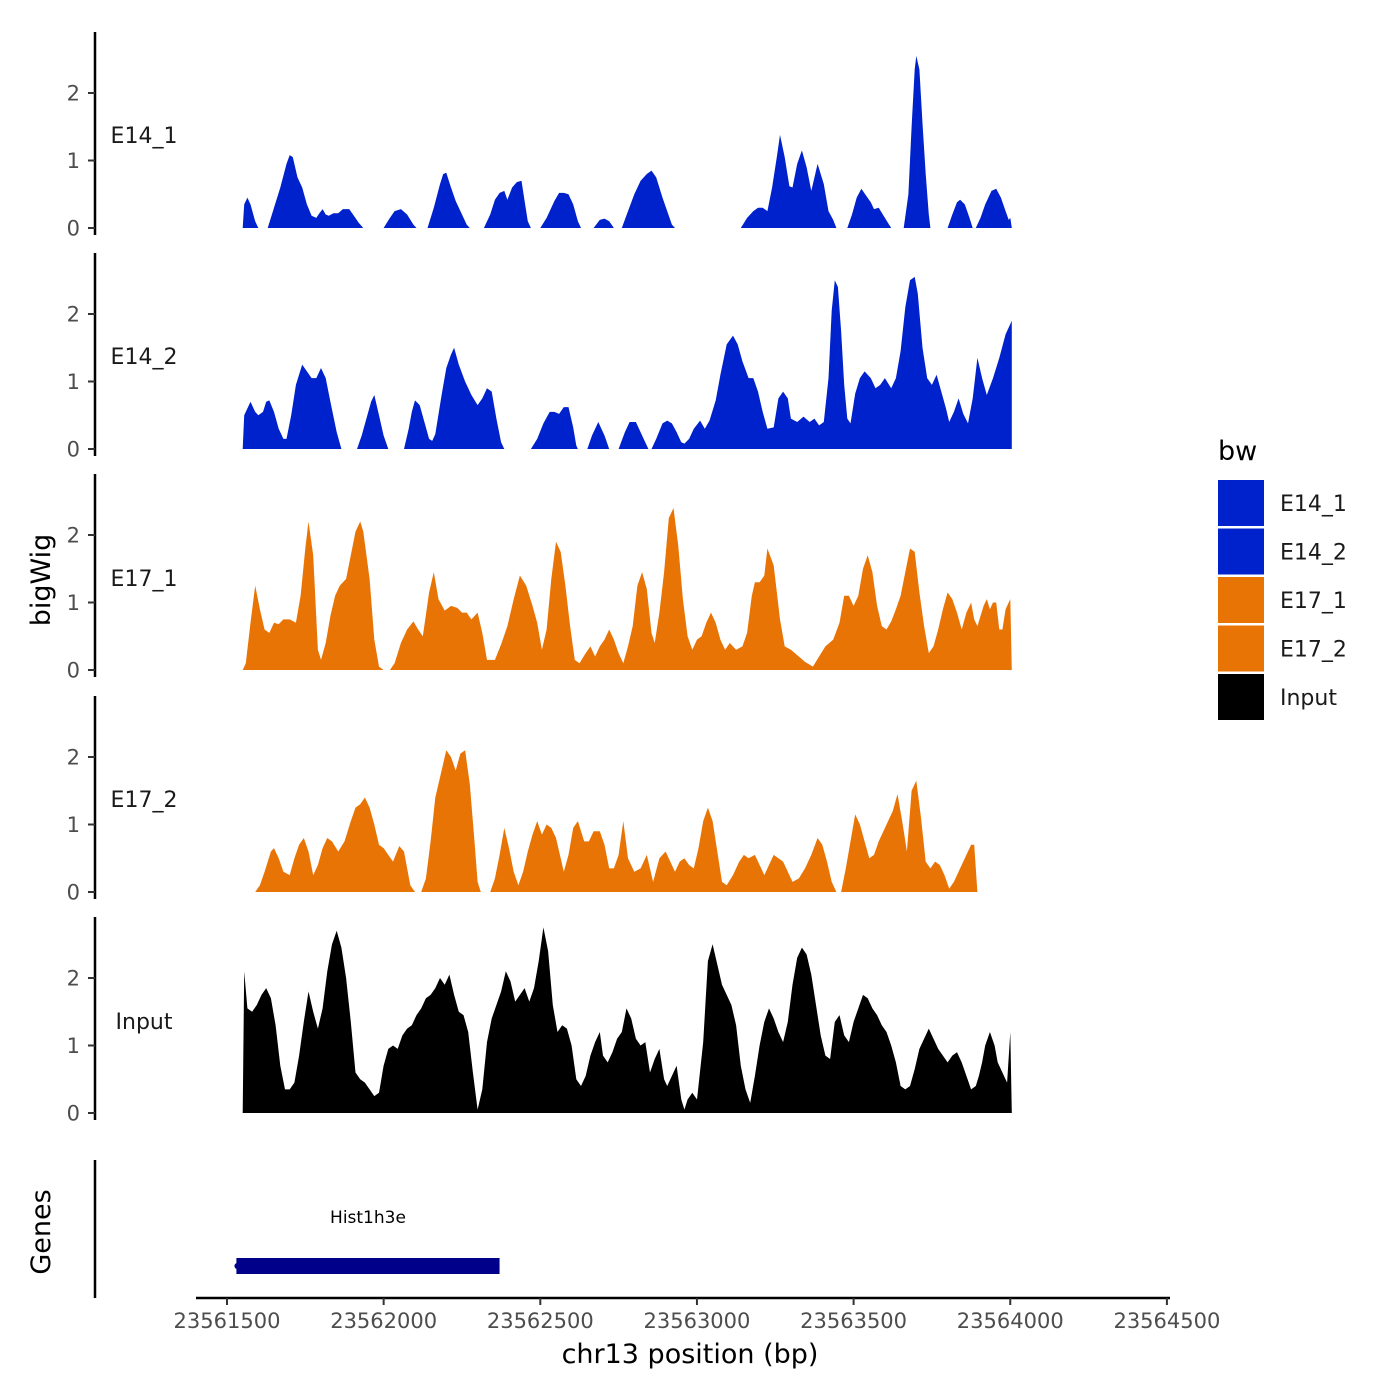 Image resolution: width=1400 pixels, height=1400 pixels. What do you see at coordinates (1166, 1321) in the screenshot?
I see `x-tick-label: 23564500` at bounding box center [1166, 1321].